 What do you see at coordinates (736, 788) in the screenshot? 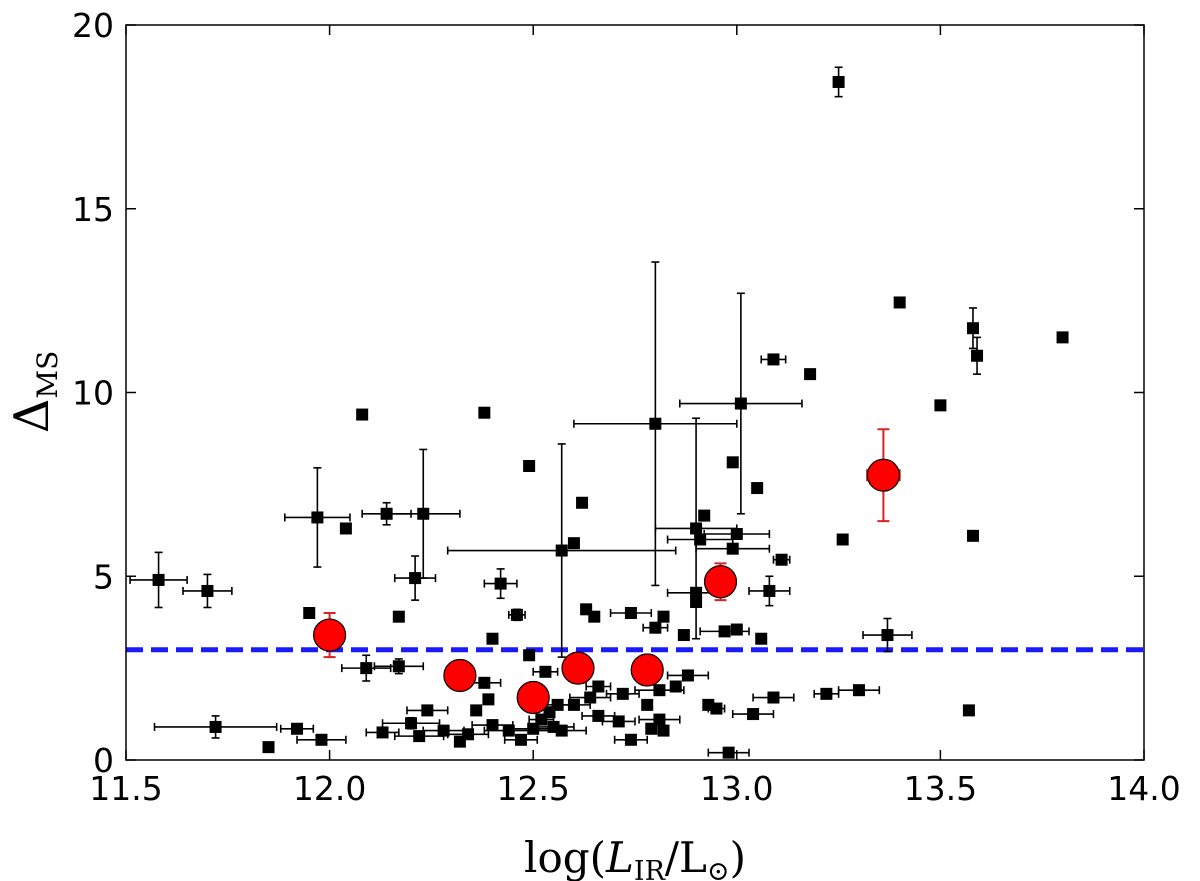
I see `x-tick-label-3: 13.0` at bounding box center [736, 788].